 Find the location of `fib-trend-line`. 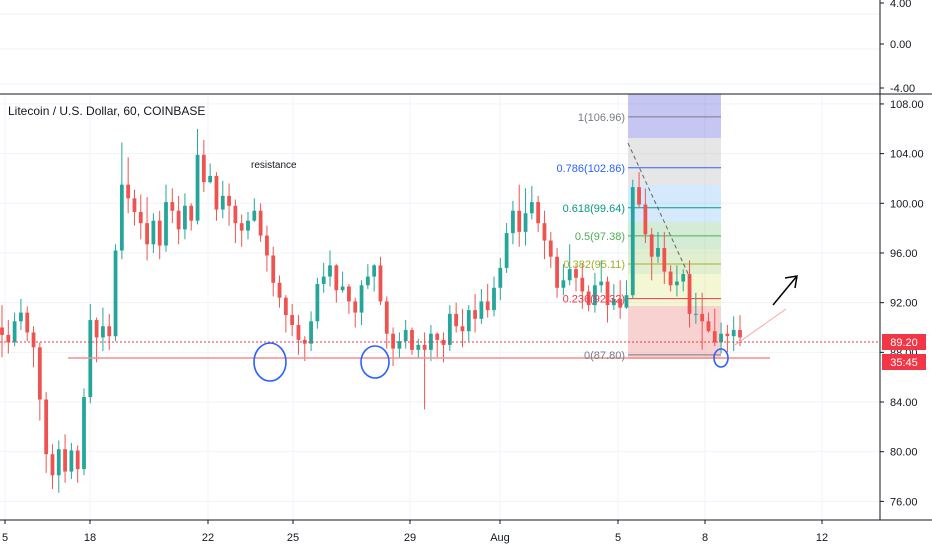

fib-trend-line is located at coordinates (659, 210).